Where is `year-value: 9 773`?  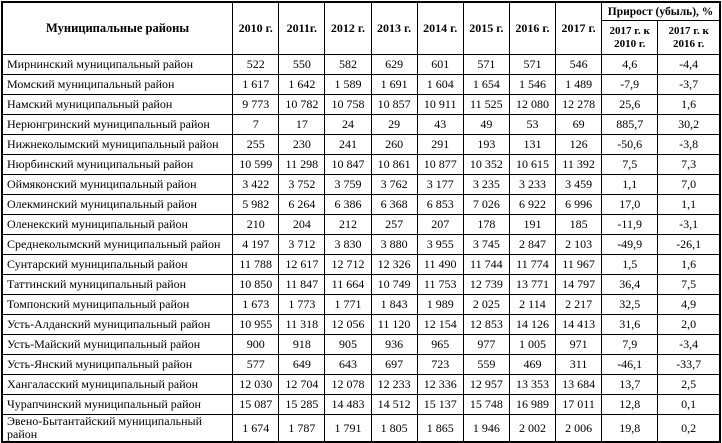
year-value: 9 773 is located at coordinates (256, 104).